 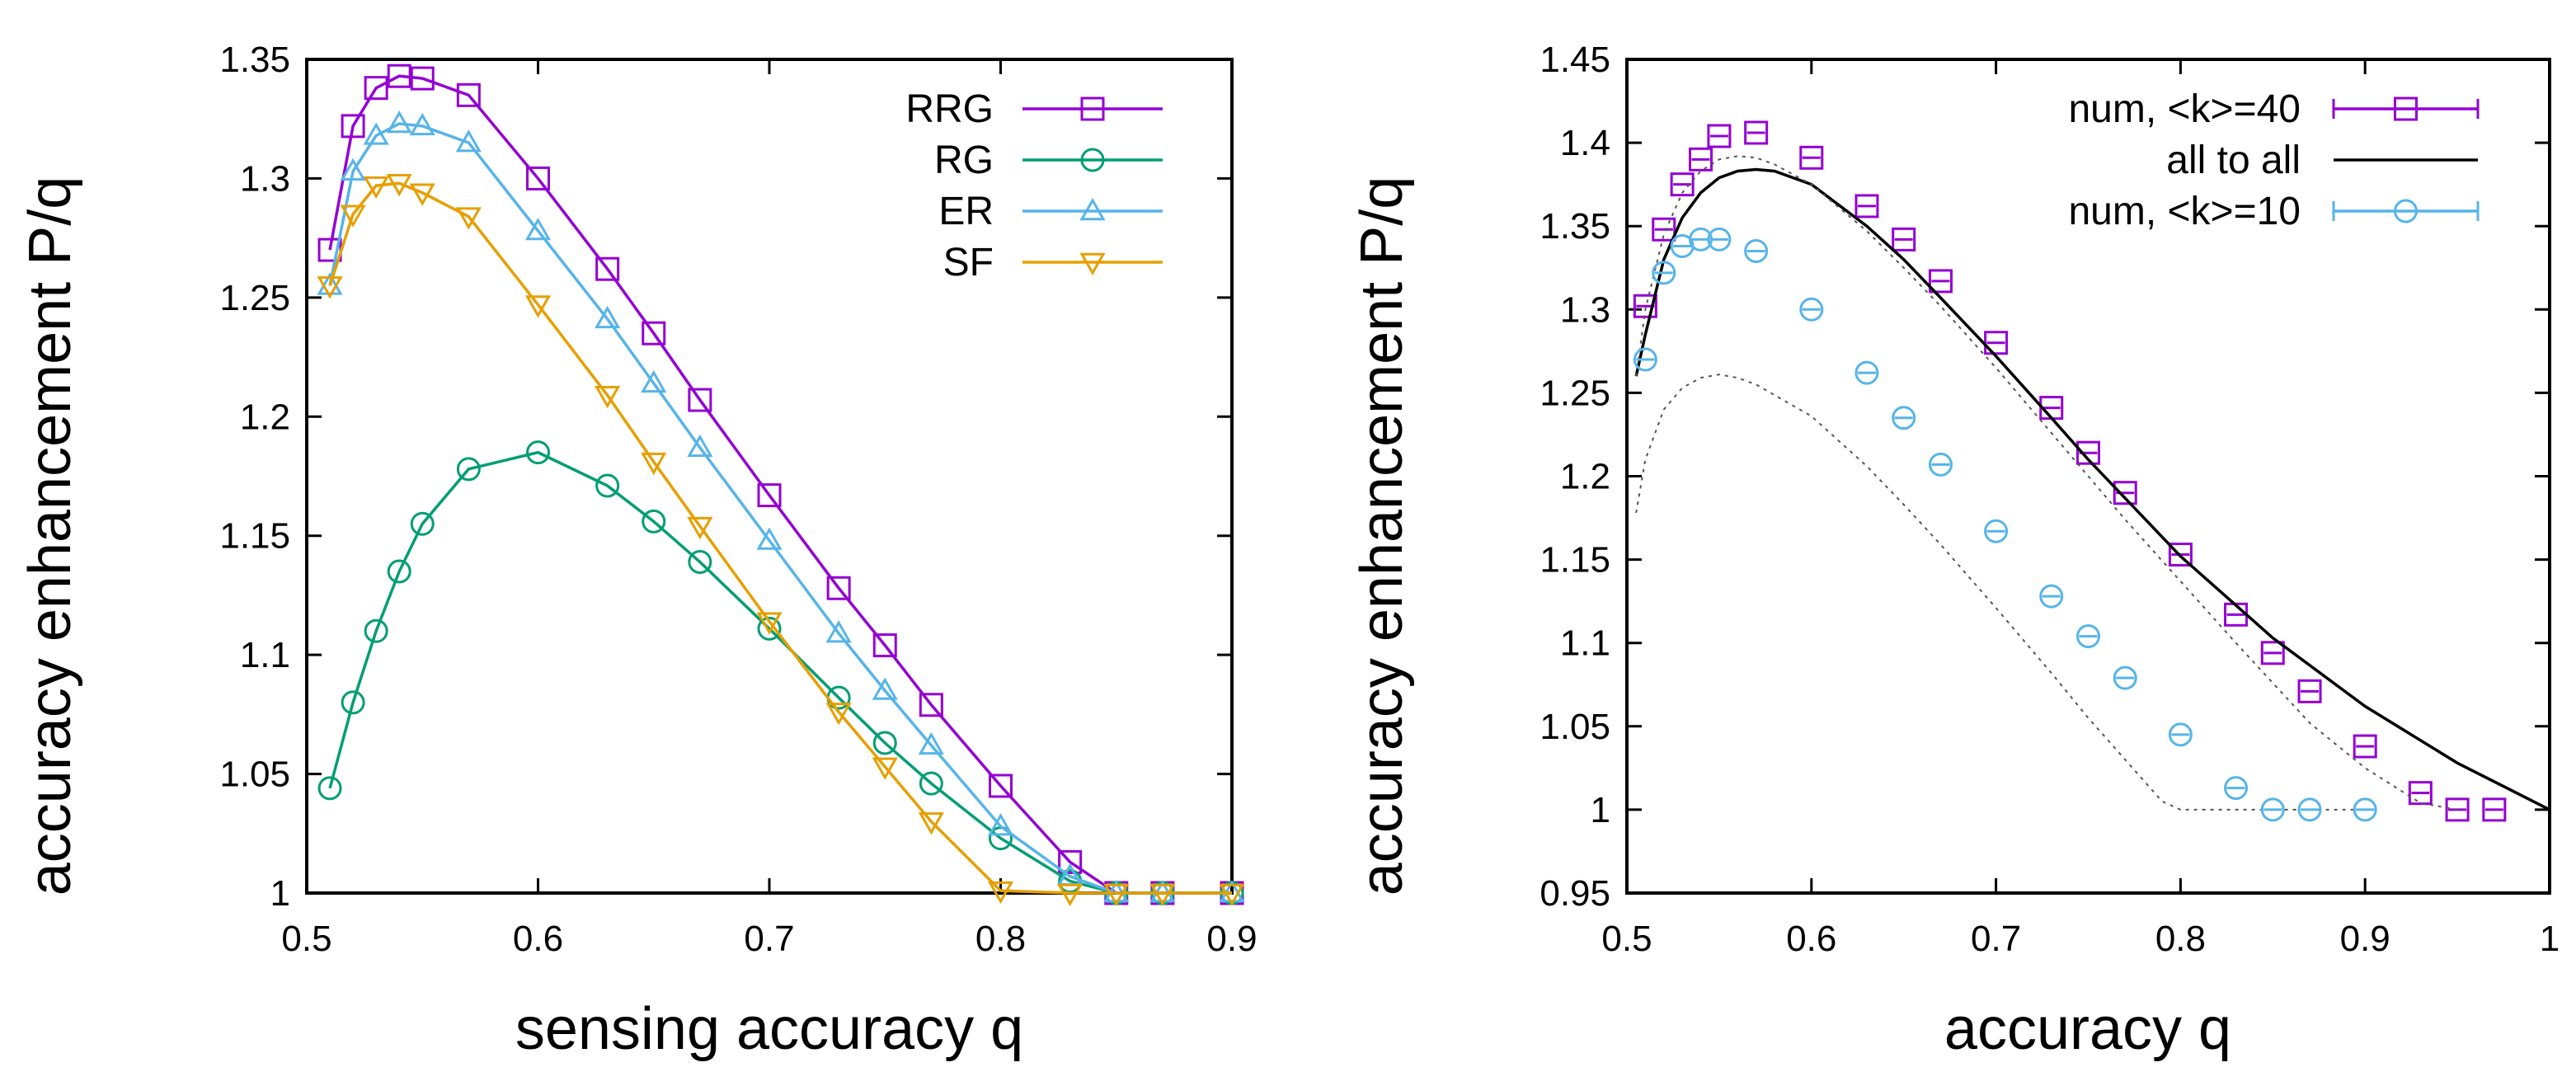 What do you see at coordinates (1600, 810) in the screenshot?
I see `panel1-y-tick-label: 1` at bounding box center [1600, 810].